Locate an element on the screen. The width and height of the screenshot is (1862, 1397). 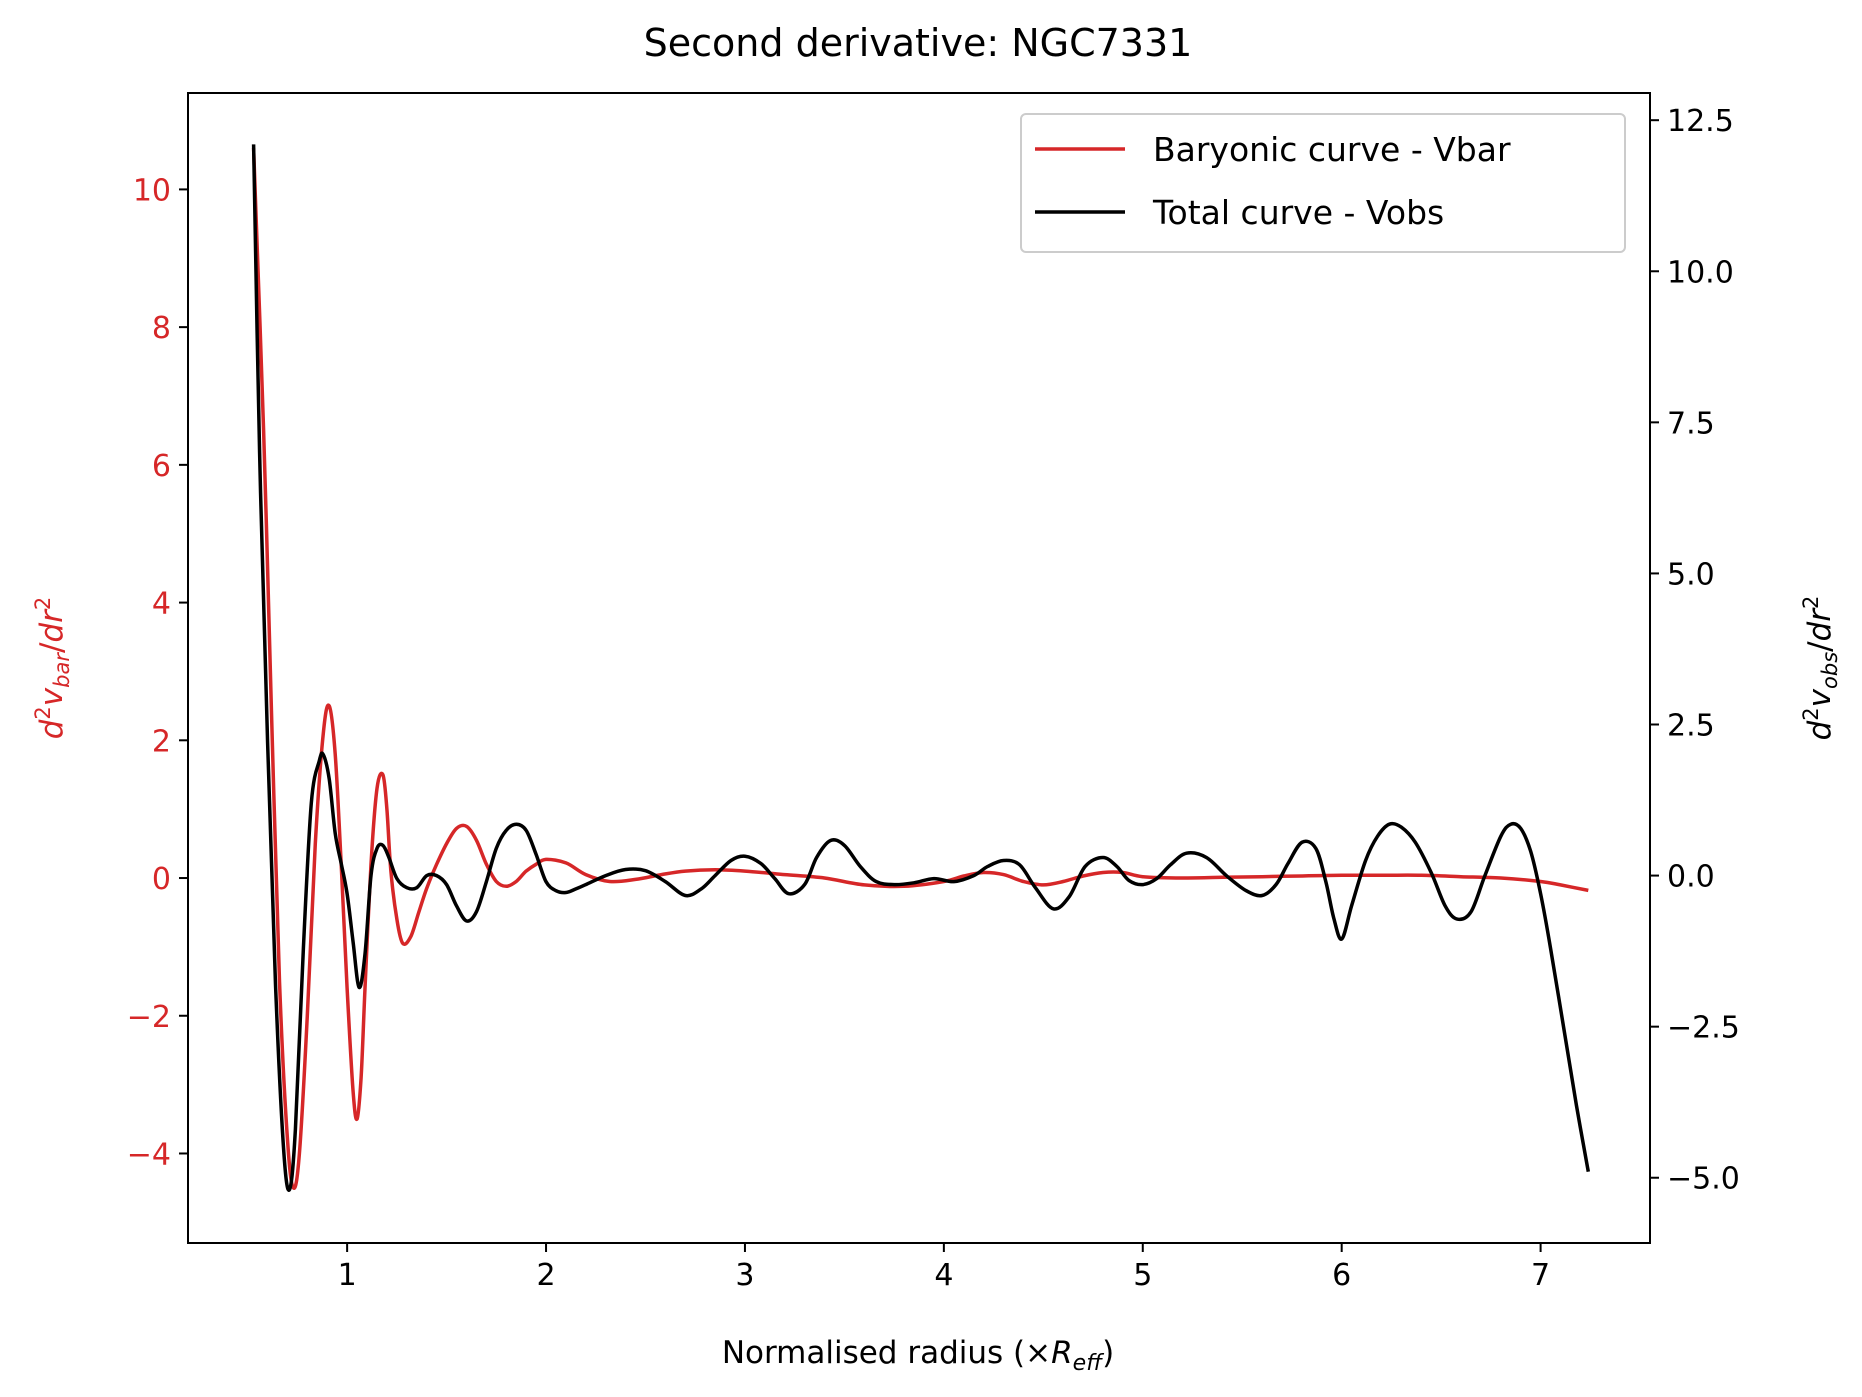
legend-box is located at coordinates (1323, 183).